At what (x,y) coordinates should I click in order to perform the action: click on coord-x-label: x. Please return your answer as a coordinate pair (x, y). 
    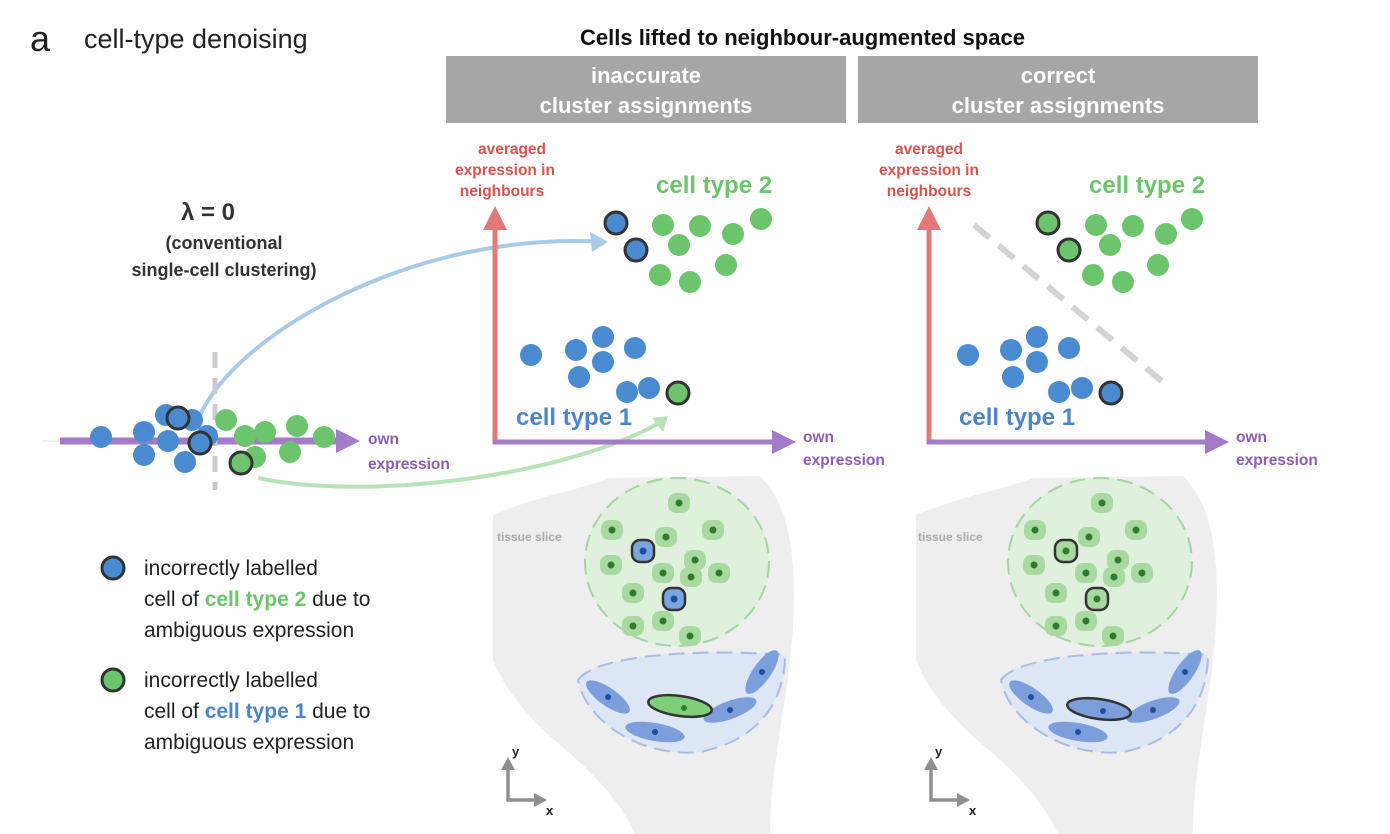
    Looking at the image, I should click on (973, 810).